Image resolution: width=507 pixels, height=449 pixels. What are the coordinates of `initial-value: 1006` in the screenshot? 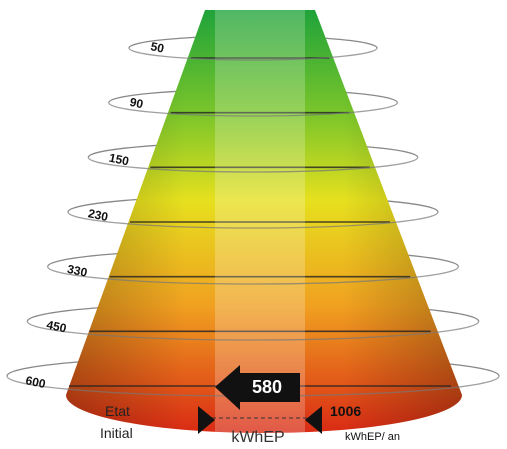 It's located at (345, 411).